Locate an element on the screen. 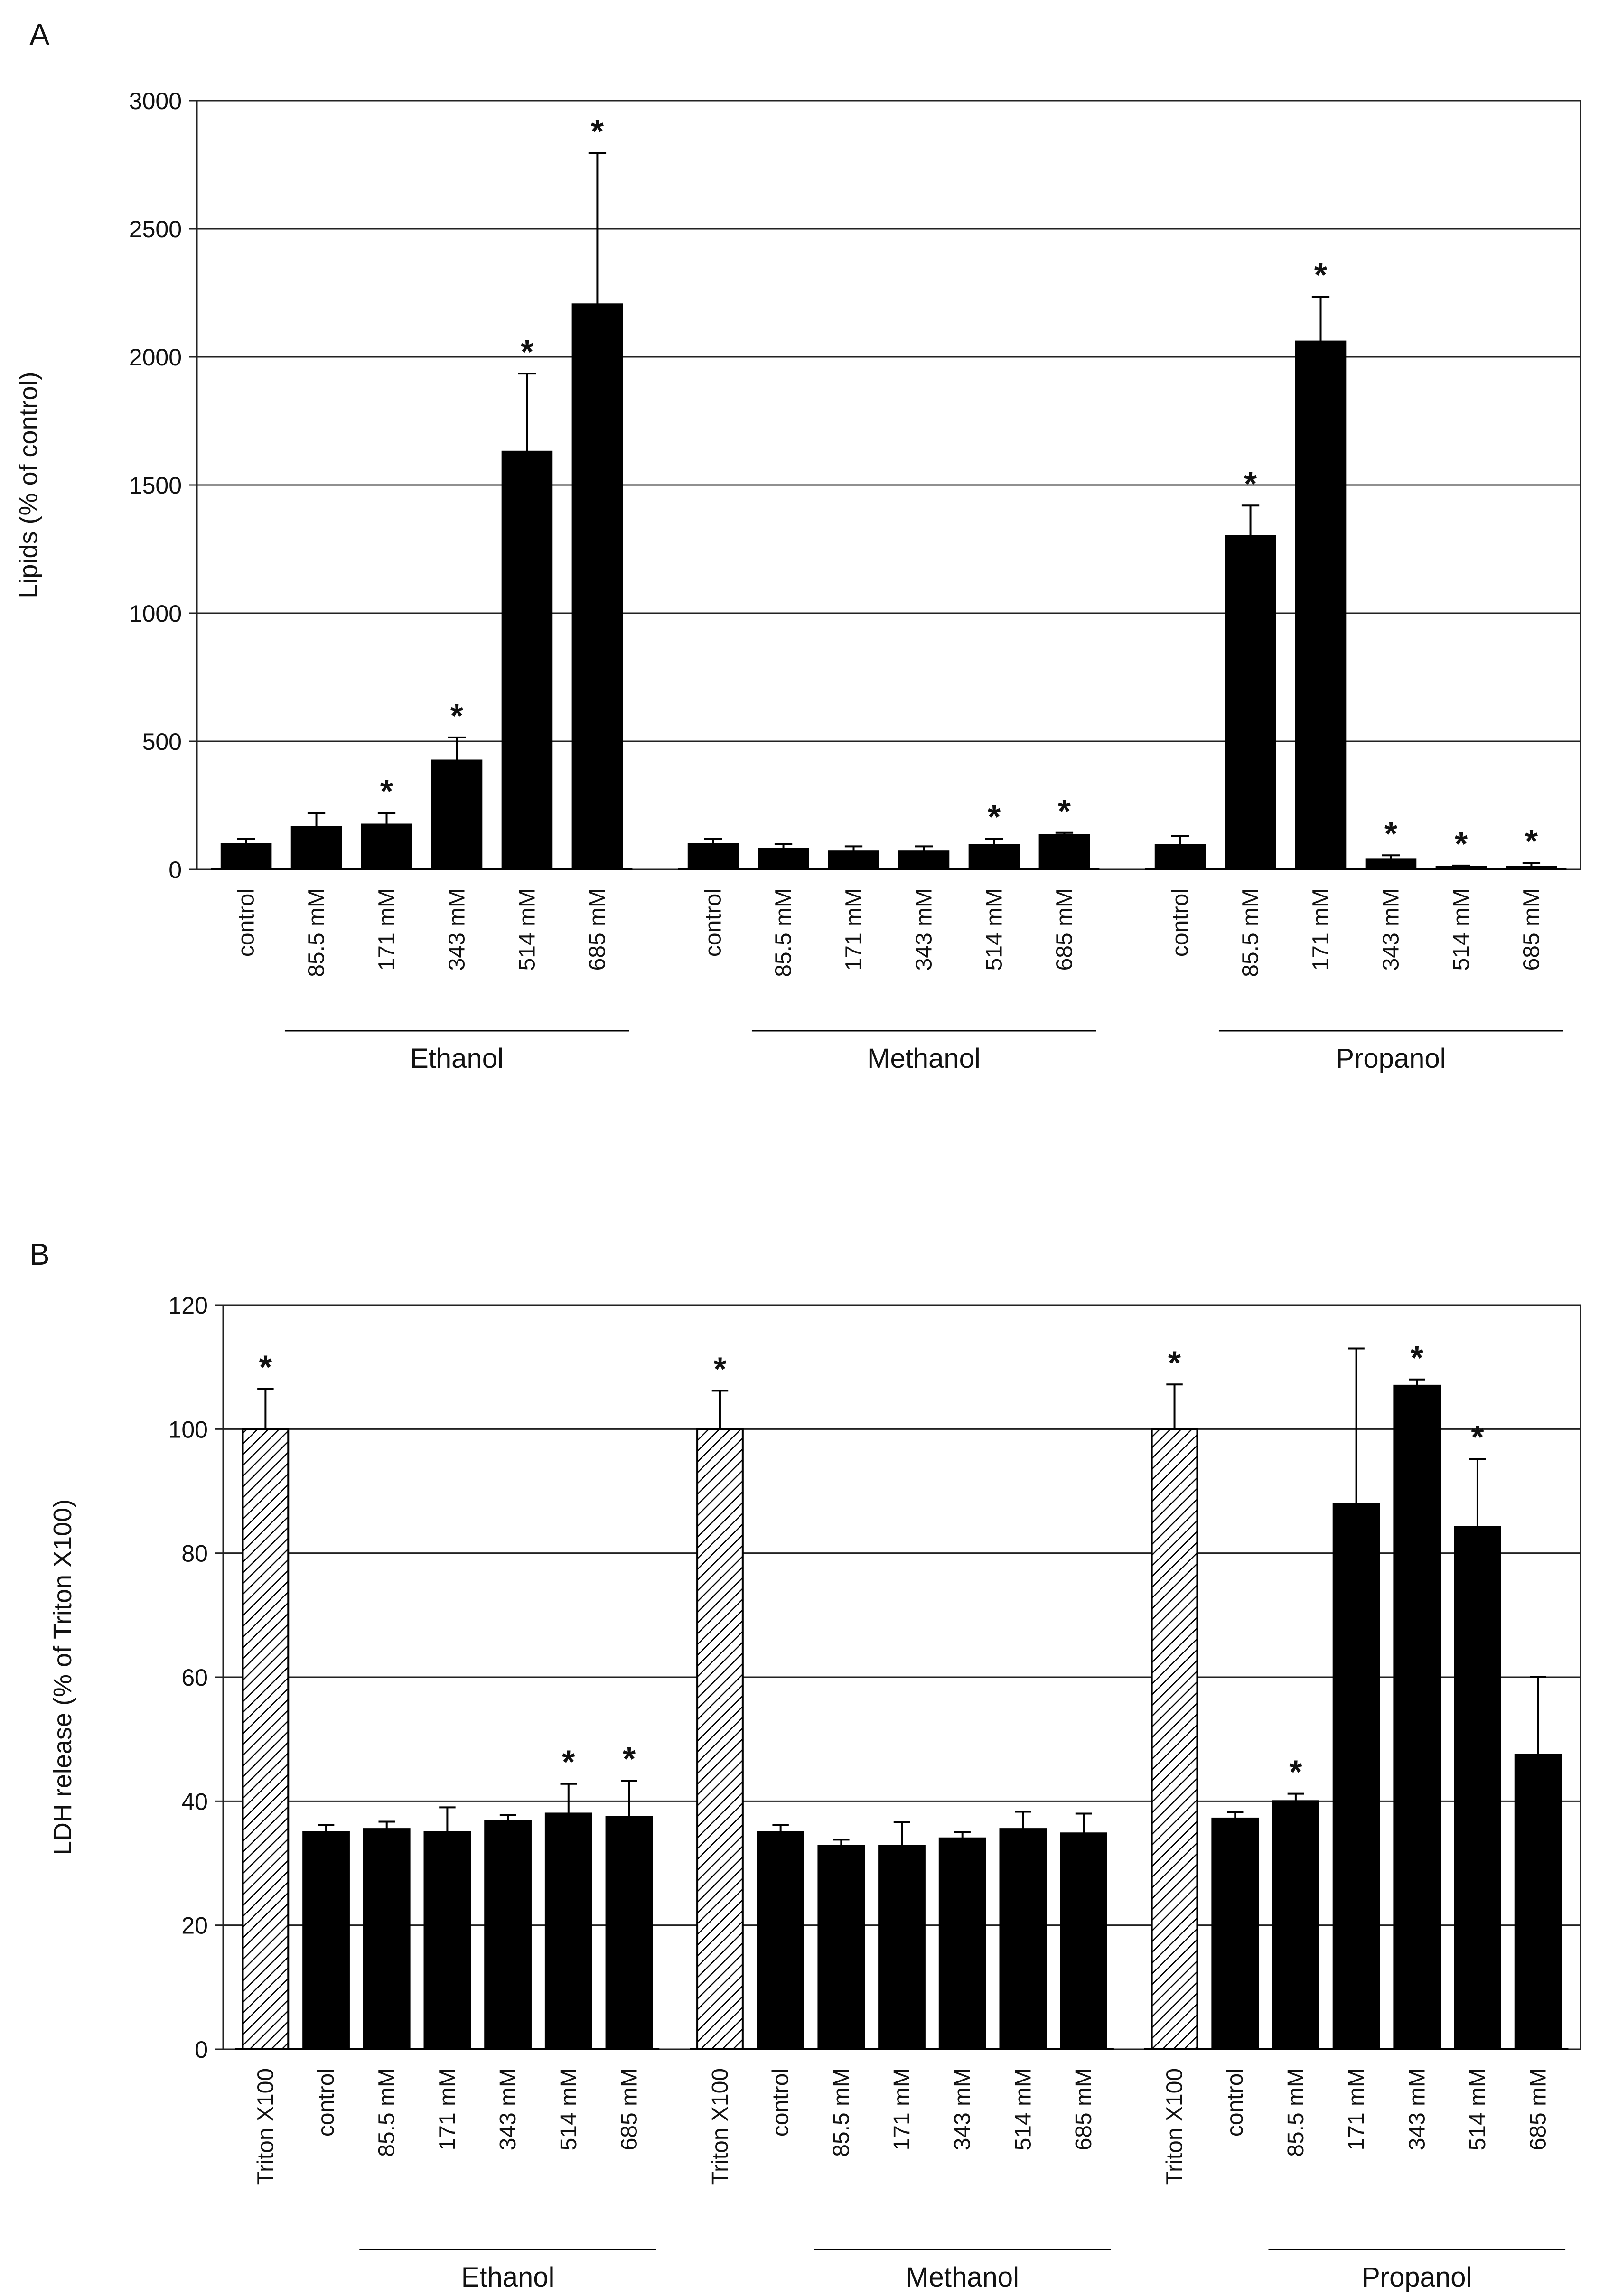 The width and height of the screenshot is (1609, 2296). group-label: Ethanol is located at coordinates (457, 1058).